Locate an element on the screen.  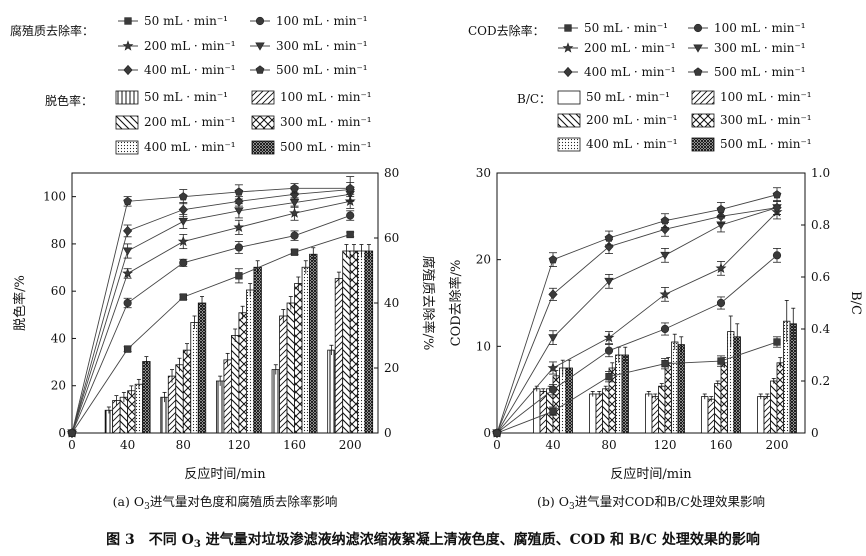
y-tick-label-right: 0.4 is located at coordinates (820, 329).